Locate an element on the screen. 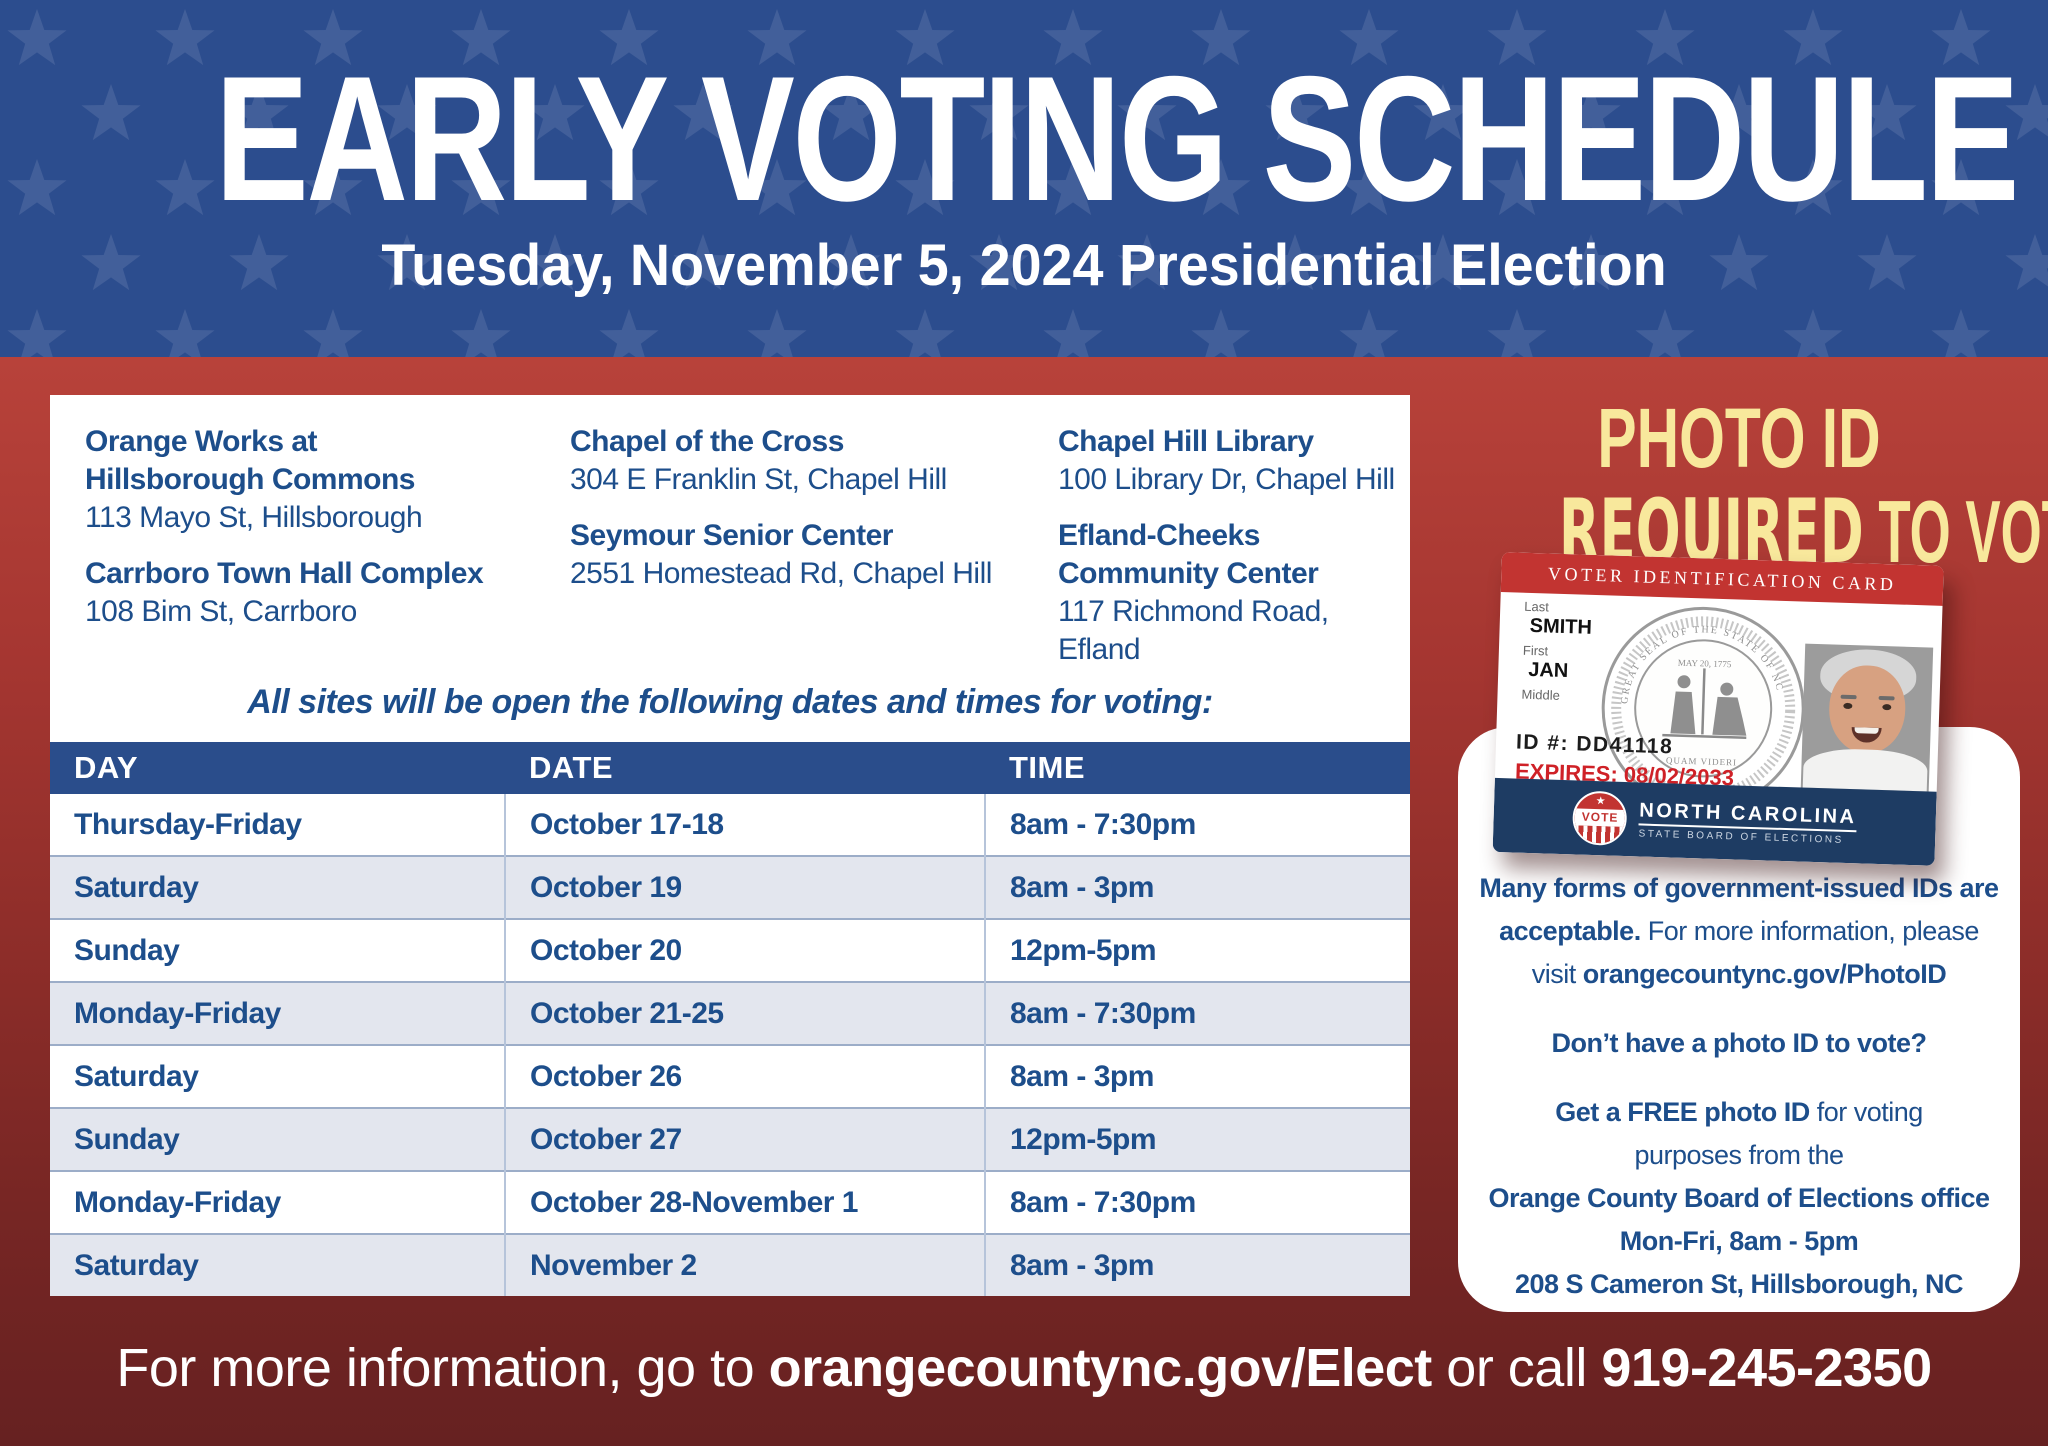  photo-id-heading-line1: PHOTO ID is located at coordinates (1739, 438).